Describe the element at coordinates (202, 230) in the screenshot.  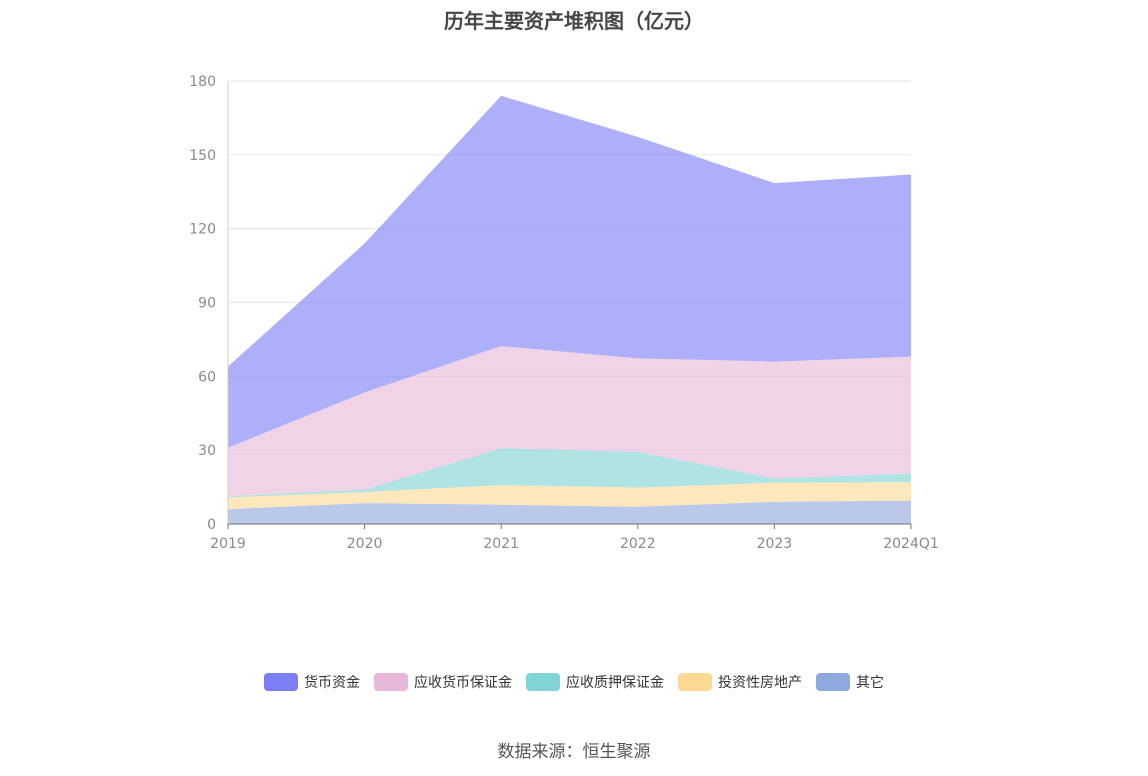
I see `y-tick-label: 120` at that location.